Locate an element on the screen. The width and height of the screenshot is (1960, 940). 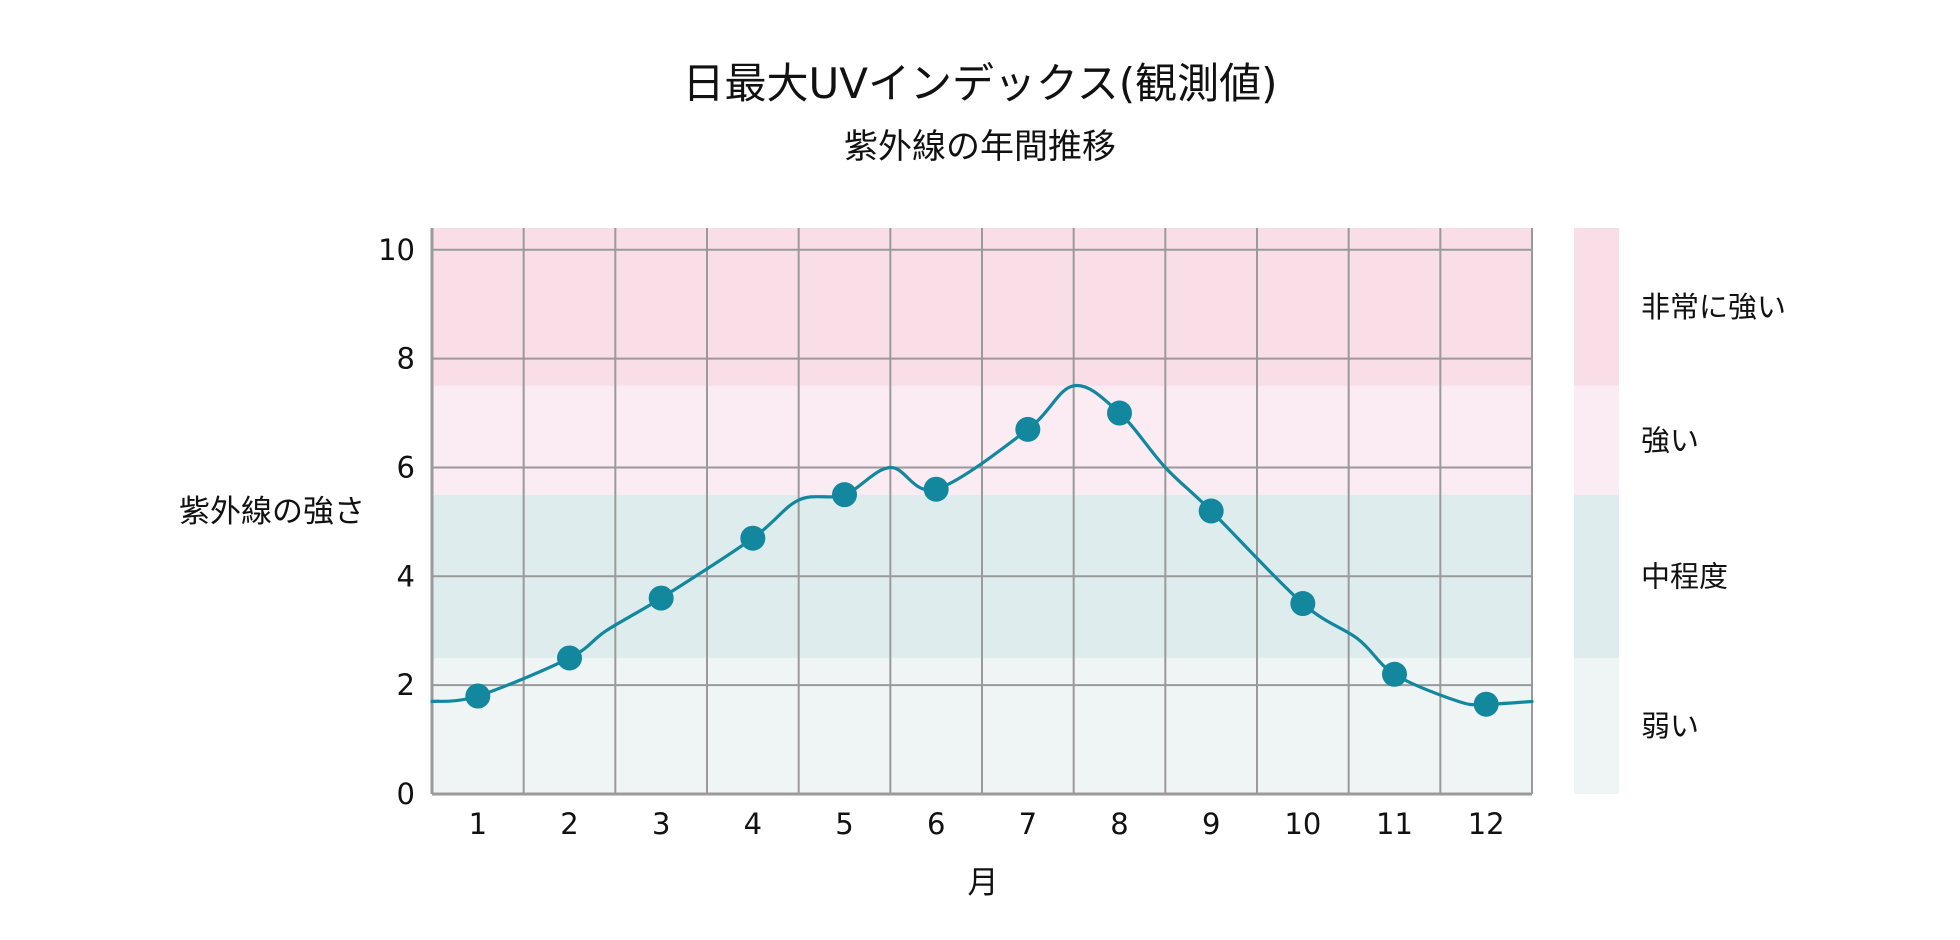
legend-label-3: 非常に強い is located at coordinates (1713, 307).